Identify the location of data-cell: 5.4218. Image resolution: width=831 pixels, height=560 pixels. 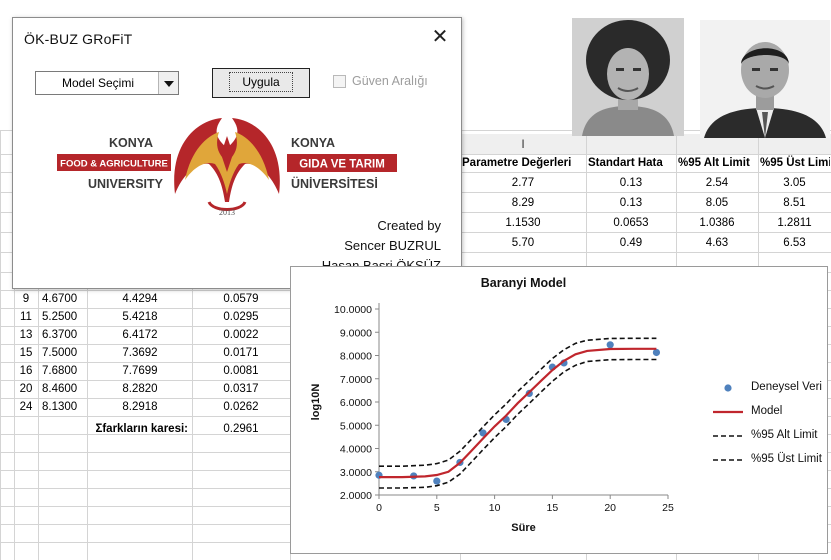
(140, 317).